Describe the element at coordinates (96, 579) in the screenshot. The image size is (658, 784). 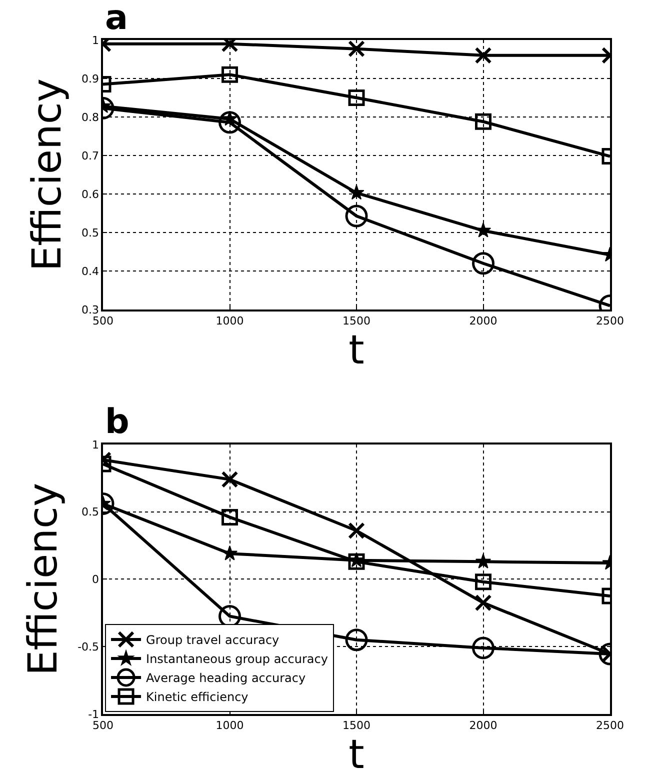
I see `y-tick-label: 0` at that location.